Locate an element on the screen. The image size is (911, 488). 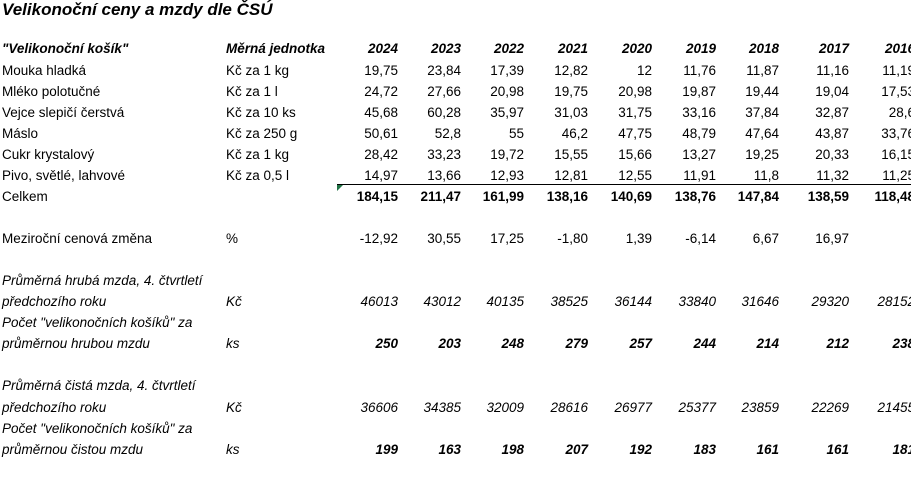
gross-baskets-unit: ks is located at coordinates (233, 343).